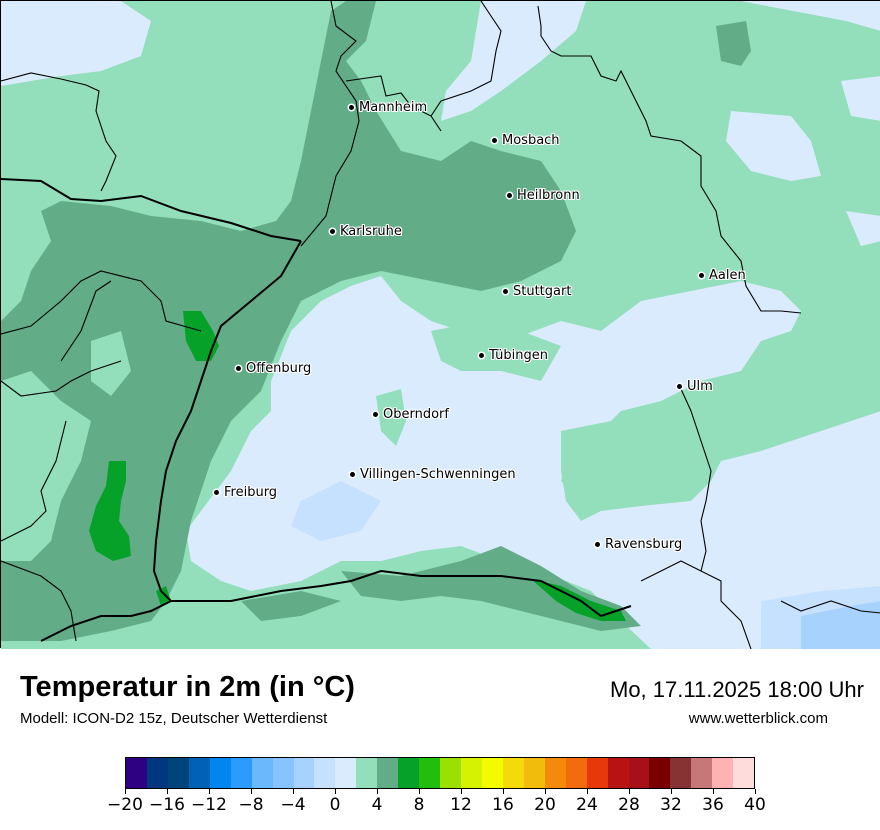  I want to click on website-link: www.wetterblick.com, so click(758, 718).